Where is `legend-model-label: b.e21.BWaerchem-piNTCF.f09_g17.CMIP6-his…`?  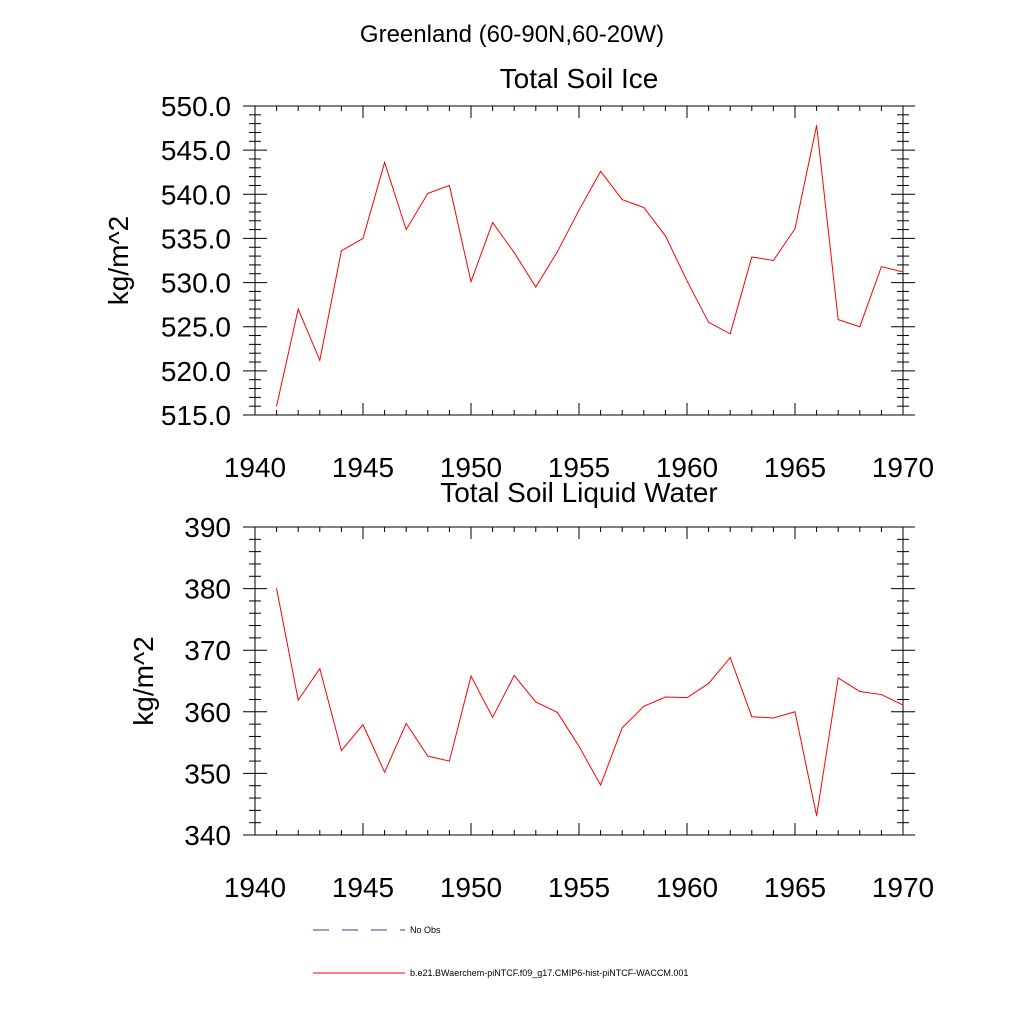 legend-model-label: b.e21.BWaerchem-piNTCF.f09_g17.CMIP6-his… is located at coordinates (549, 973).